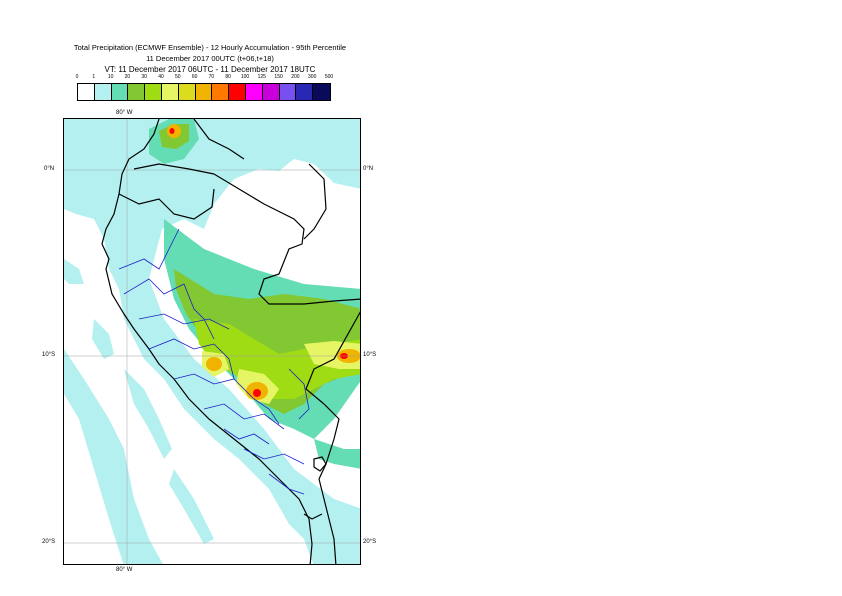 Image resolution: width=842 pixels, height=596 pixels. Describe the element at coordinates (320, 464) in the screenshot. I see `lake-titicaca` at that location.